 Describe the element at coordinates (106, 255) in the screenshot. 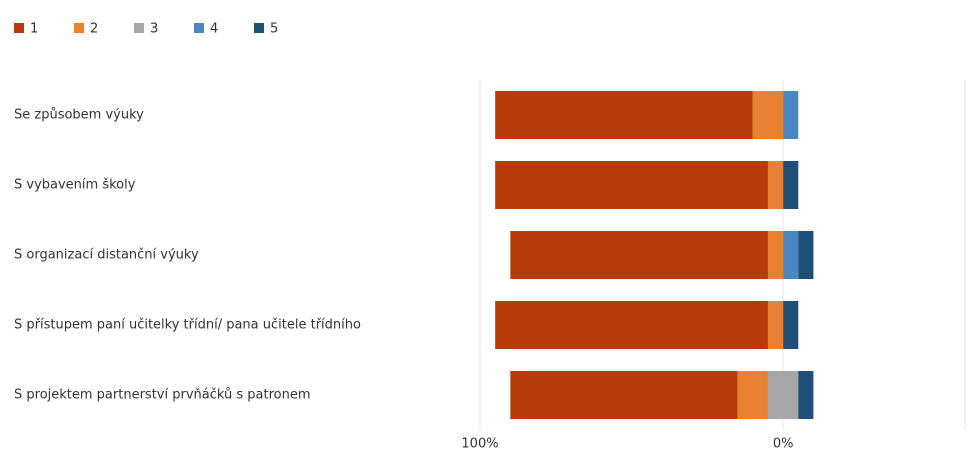

I see `category-label: S organizací distanční výuky` at that location.